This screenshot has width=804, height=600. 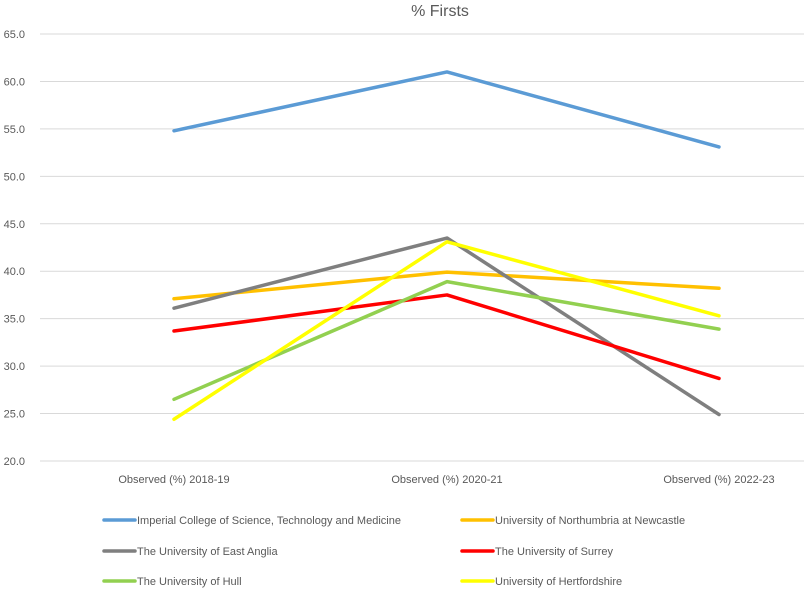 What do you see at coordinates (14, 35) in the screenshot?
I see `y-tick-label: 65.0` at bounding box center [14, 35].